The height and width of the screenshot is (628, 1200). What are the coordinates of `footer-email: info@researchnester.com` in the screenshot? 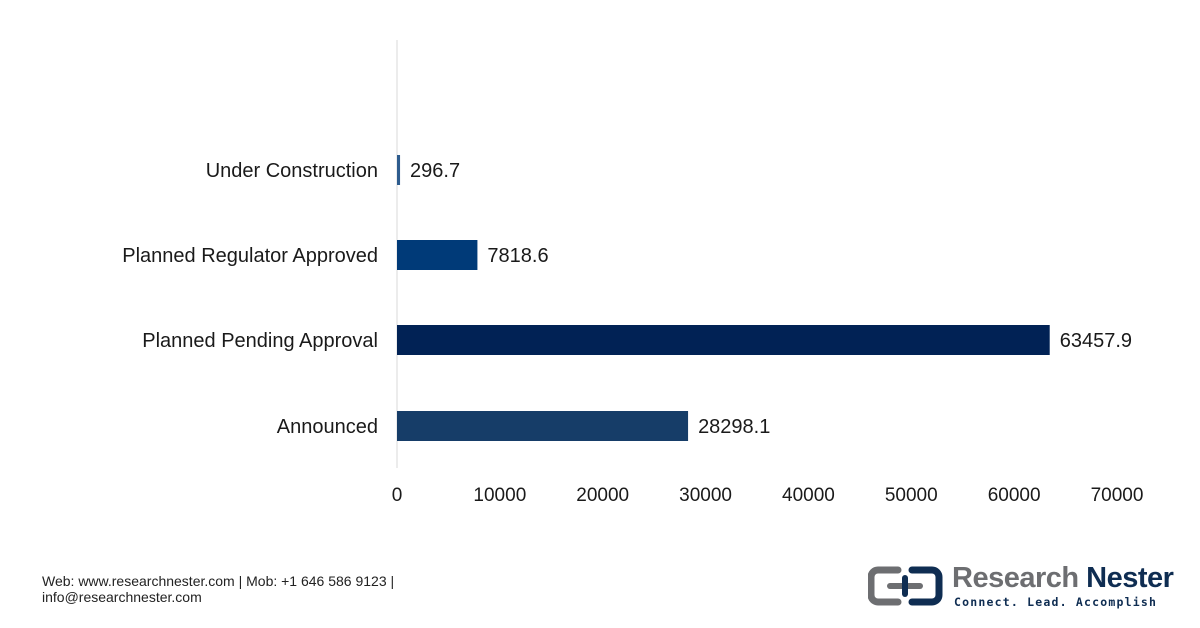 It's located at (122, 597).